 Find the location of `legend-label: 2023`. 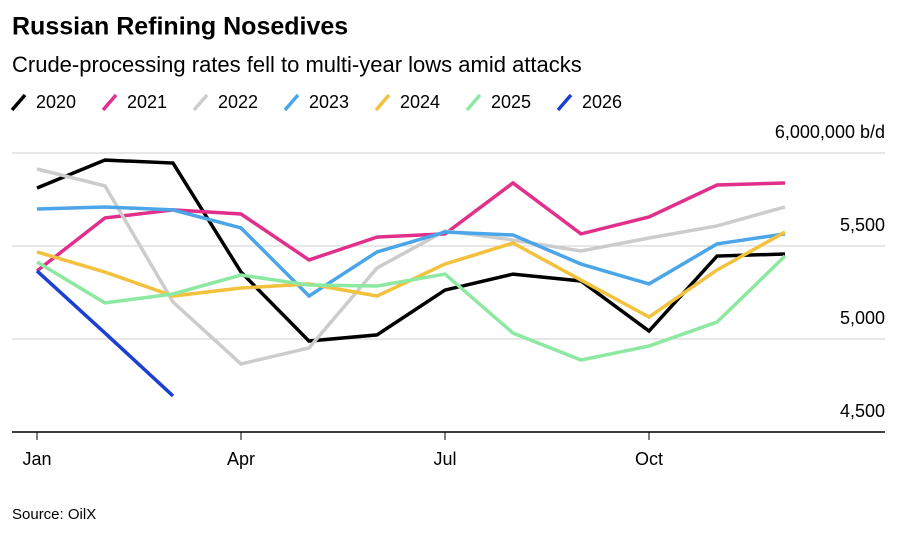

legend-label: 2023 is located at coordinates (329, 102).